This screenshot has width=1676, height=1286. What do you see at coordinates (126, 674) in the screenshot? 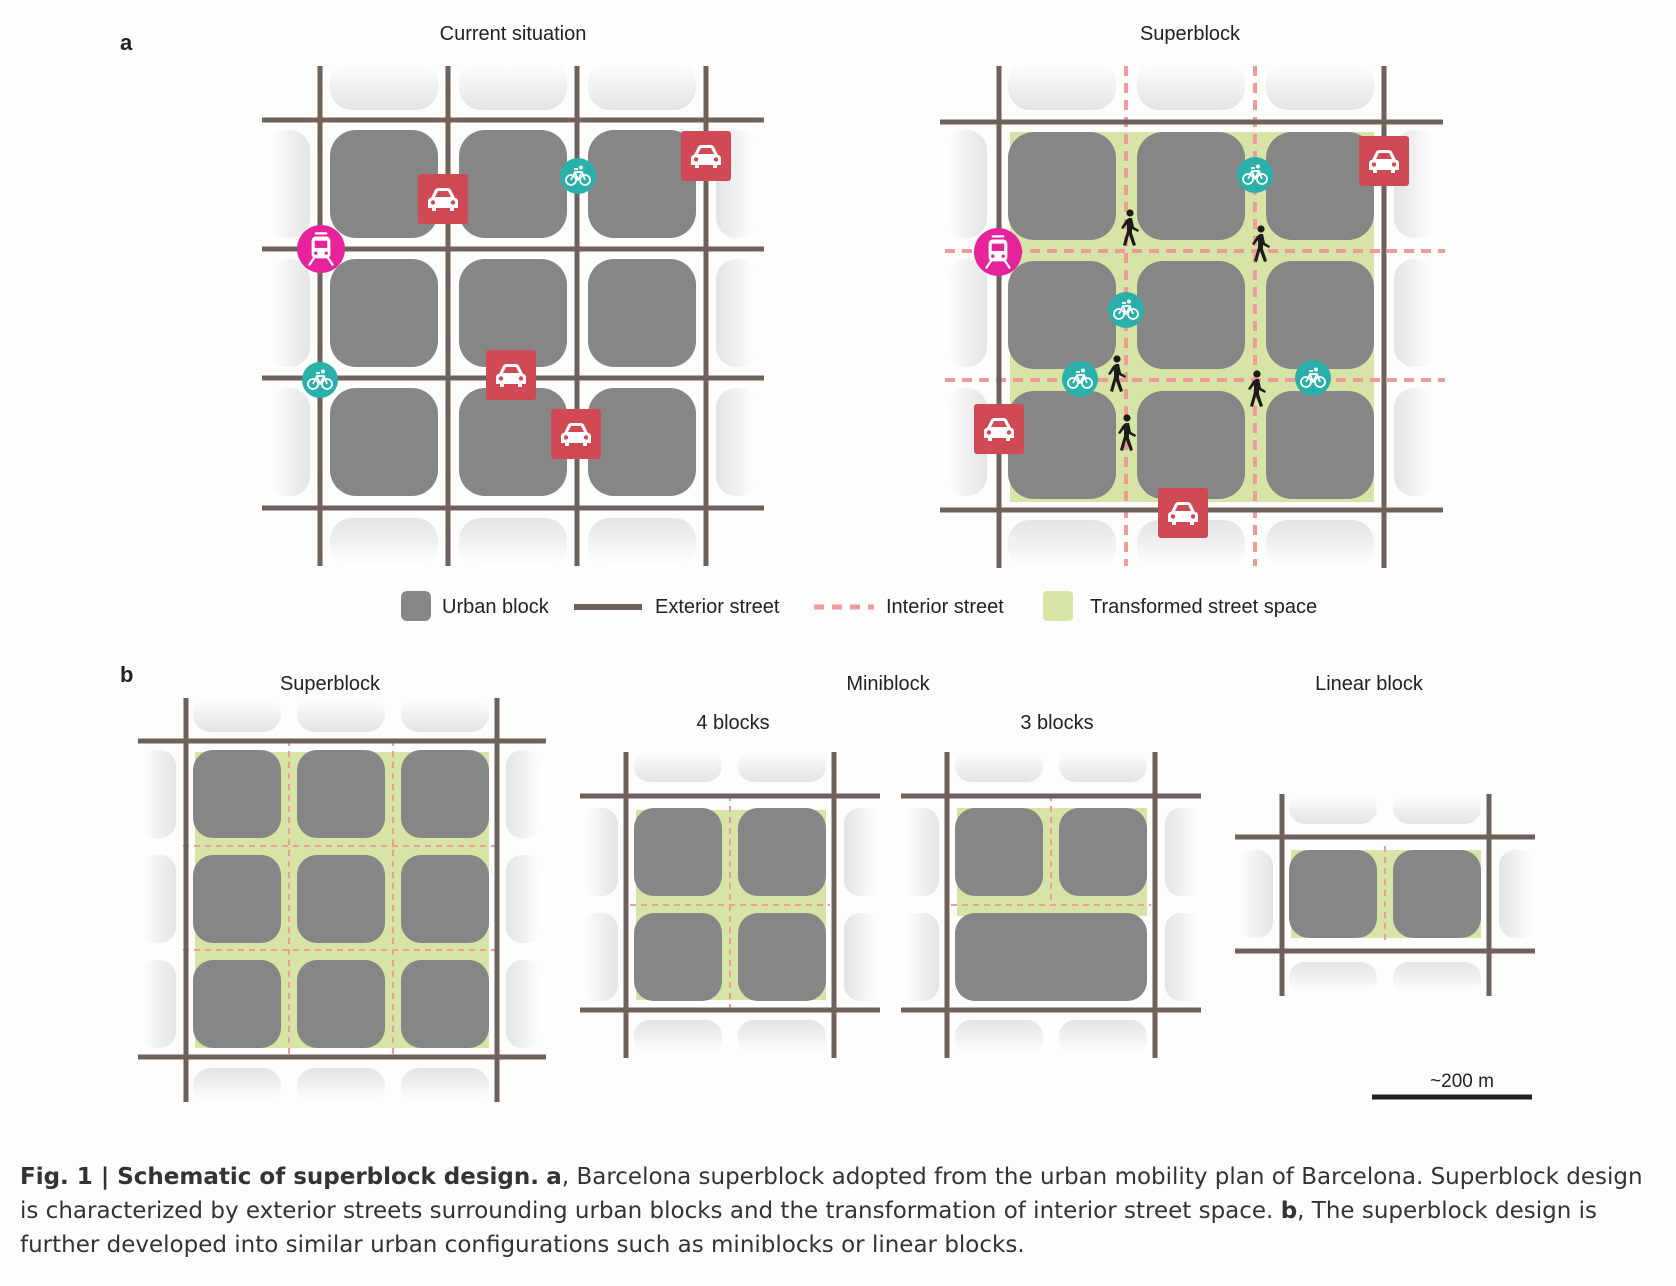
I see `panel-label-b: b` at bounding box center [126, 674].